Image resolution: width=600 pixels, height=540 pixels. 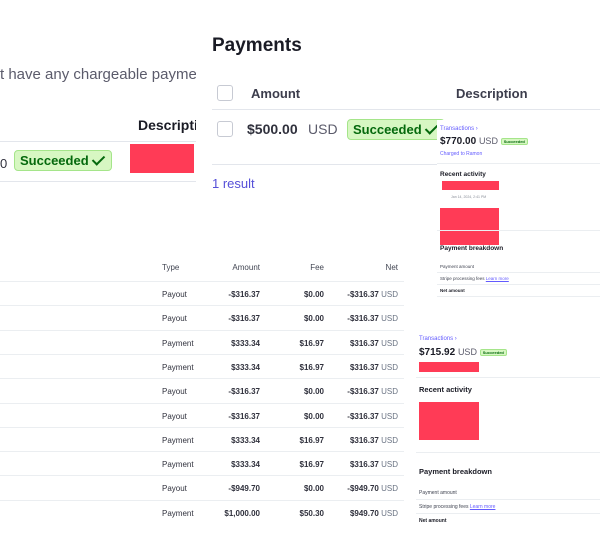 What do you see at coordinates (469, 197) in the screenshot?
I see `activity-timestamp: Jan 14, 2024, 2:41 PM` at bounding box center [469, 197].